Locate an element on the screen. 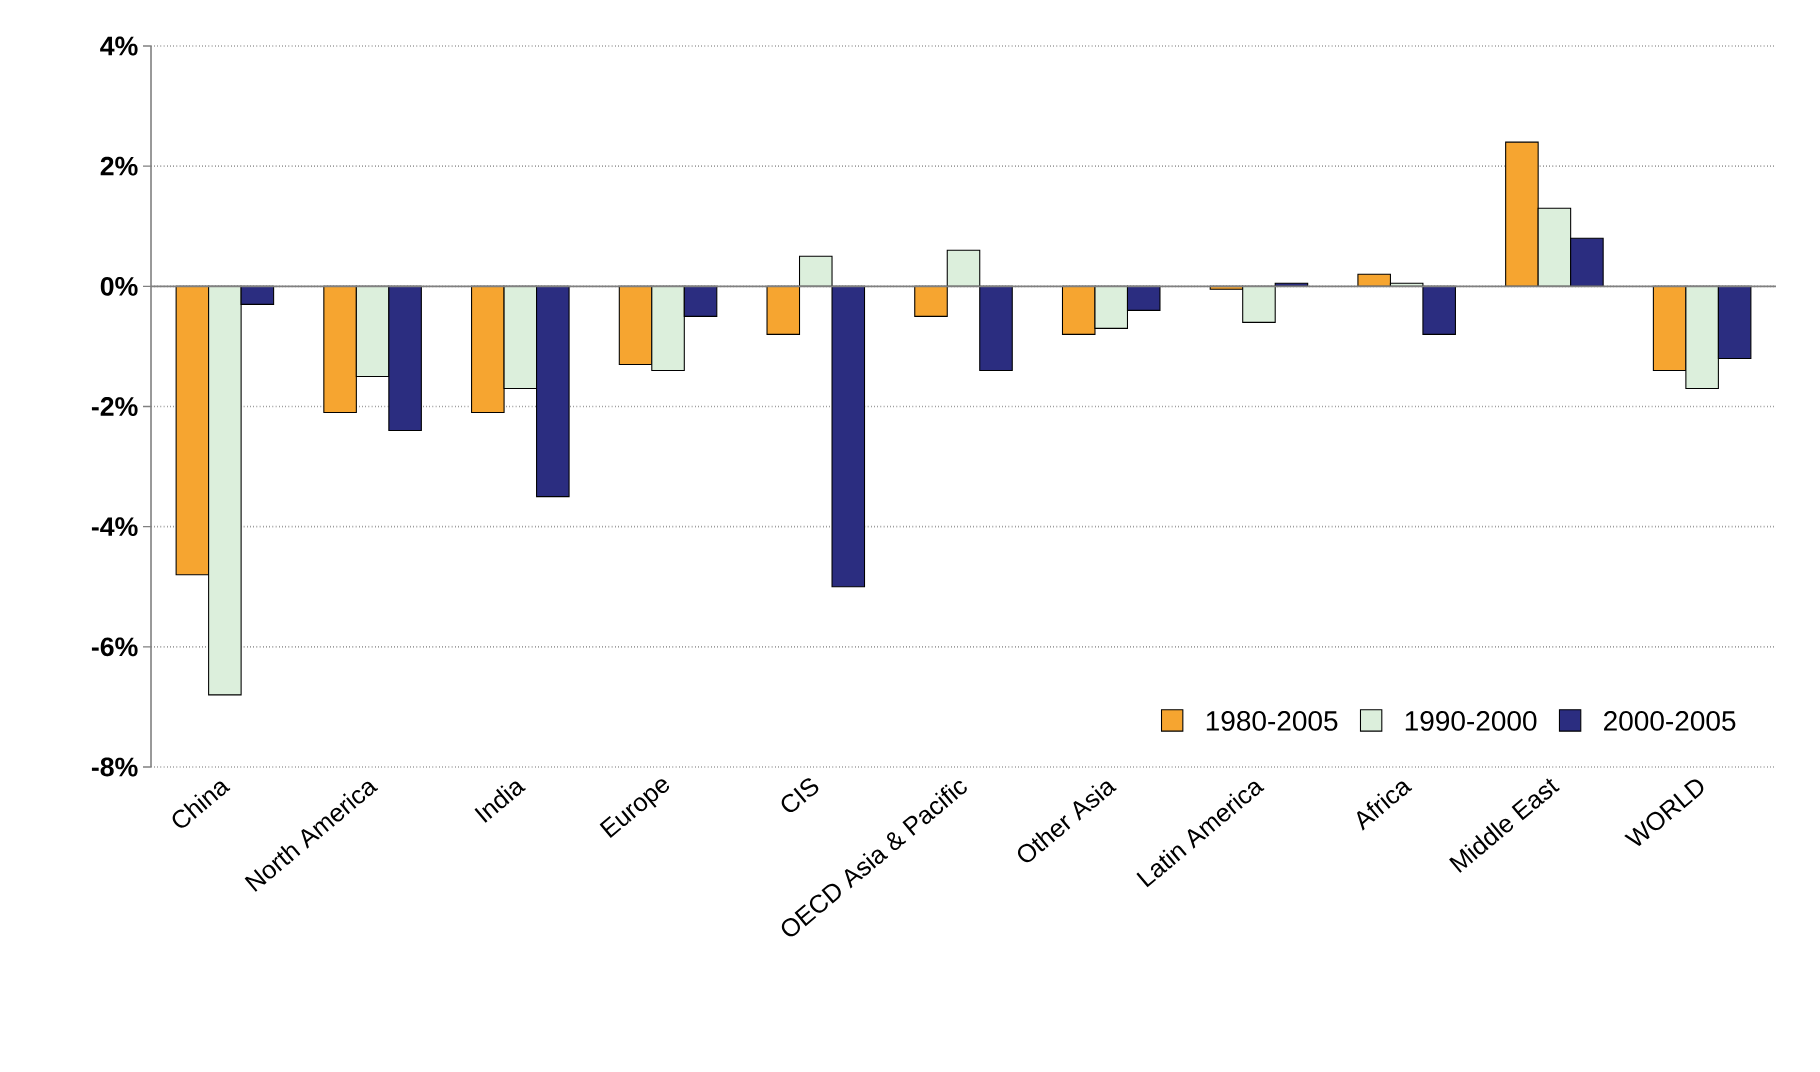 Image resolution: width=1820 pixels, height=1072 pixels. legend-label: 2000-2005 is located at coordinates (1670, 721).